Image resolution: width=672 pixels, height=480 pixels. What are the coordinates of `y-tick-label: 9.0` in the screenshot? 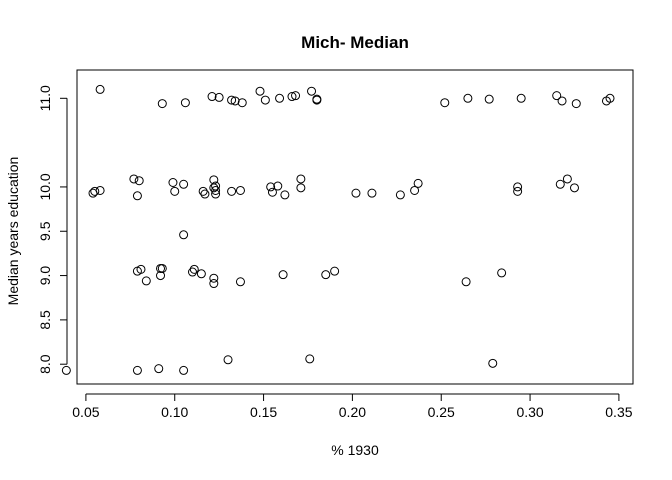 It's located at (45, 276).